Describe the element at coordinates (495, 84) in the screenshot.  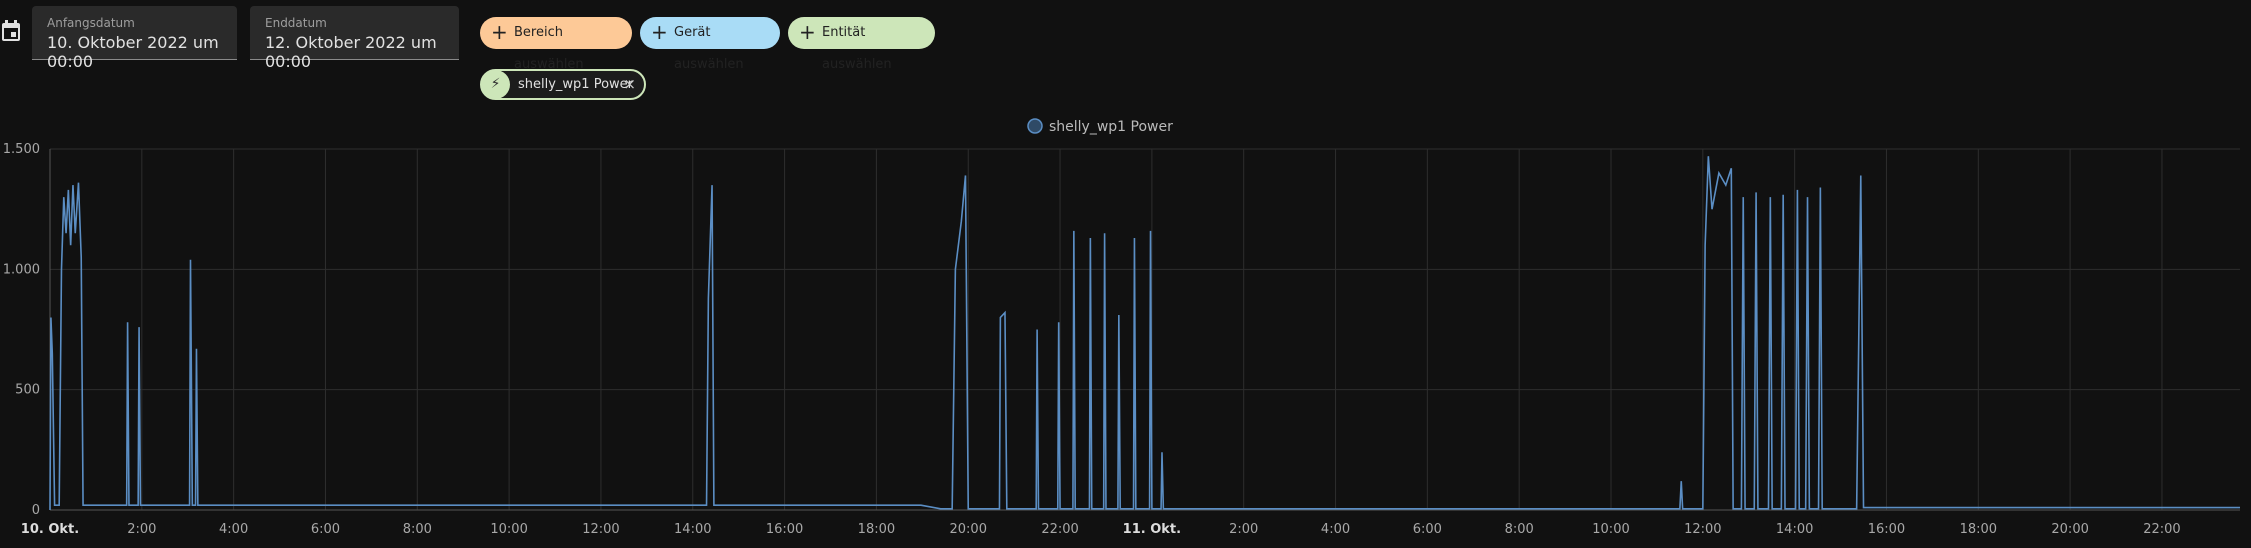
I see `entity-icon: ⚡` at that location.